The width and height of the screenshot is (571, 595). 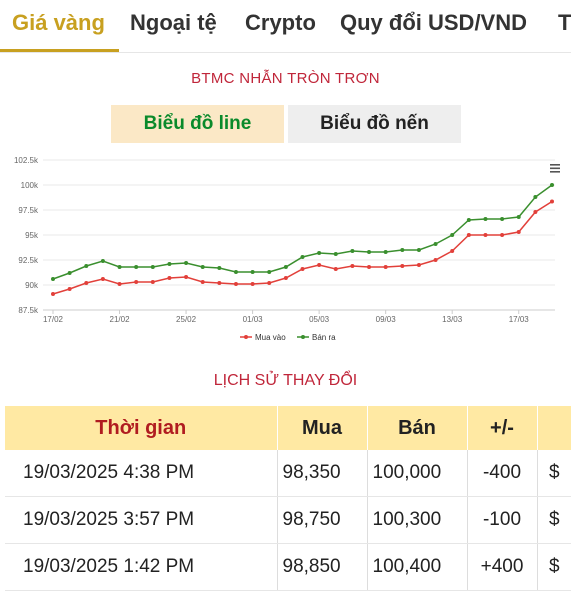 I want to click on series-line-ban-ra, so click(x=302, y=232).